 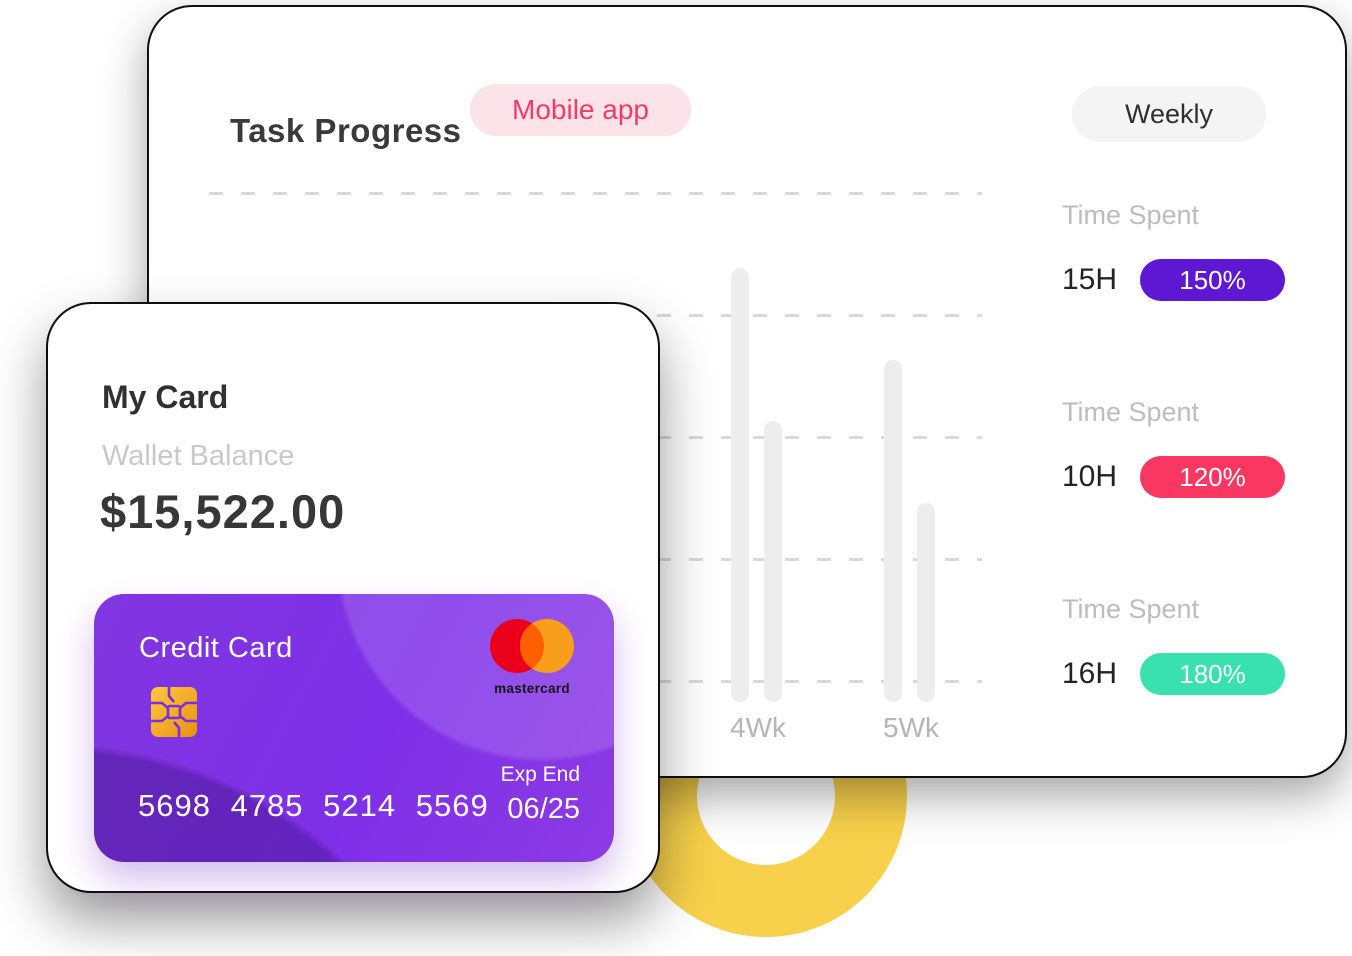 What do you see at coordinates (1212, 477) in the screenshot?
I see `stat-percent-badge: 120%` at bounding box center [1212, 477].